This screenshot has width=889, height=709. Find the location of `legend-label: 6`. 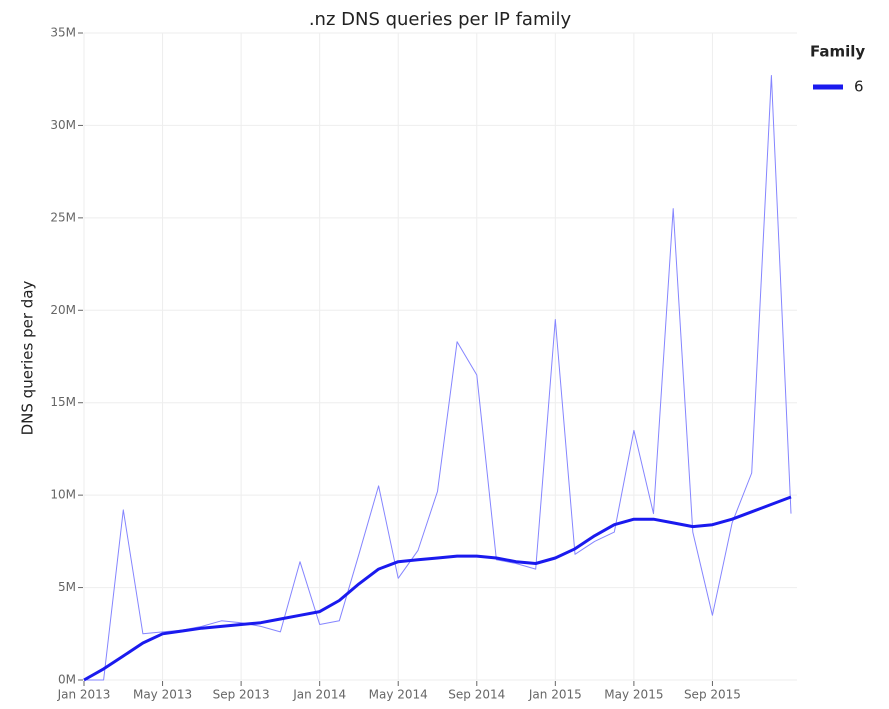

legend-label: 6 is located at coordinates (859, 87).